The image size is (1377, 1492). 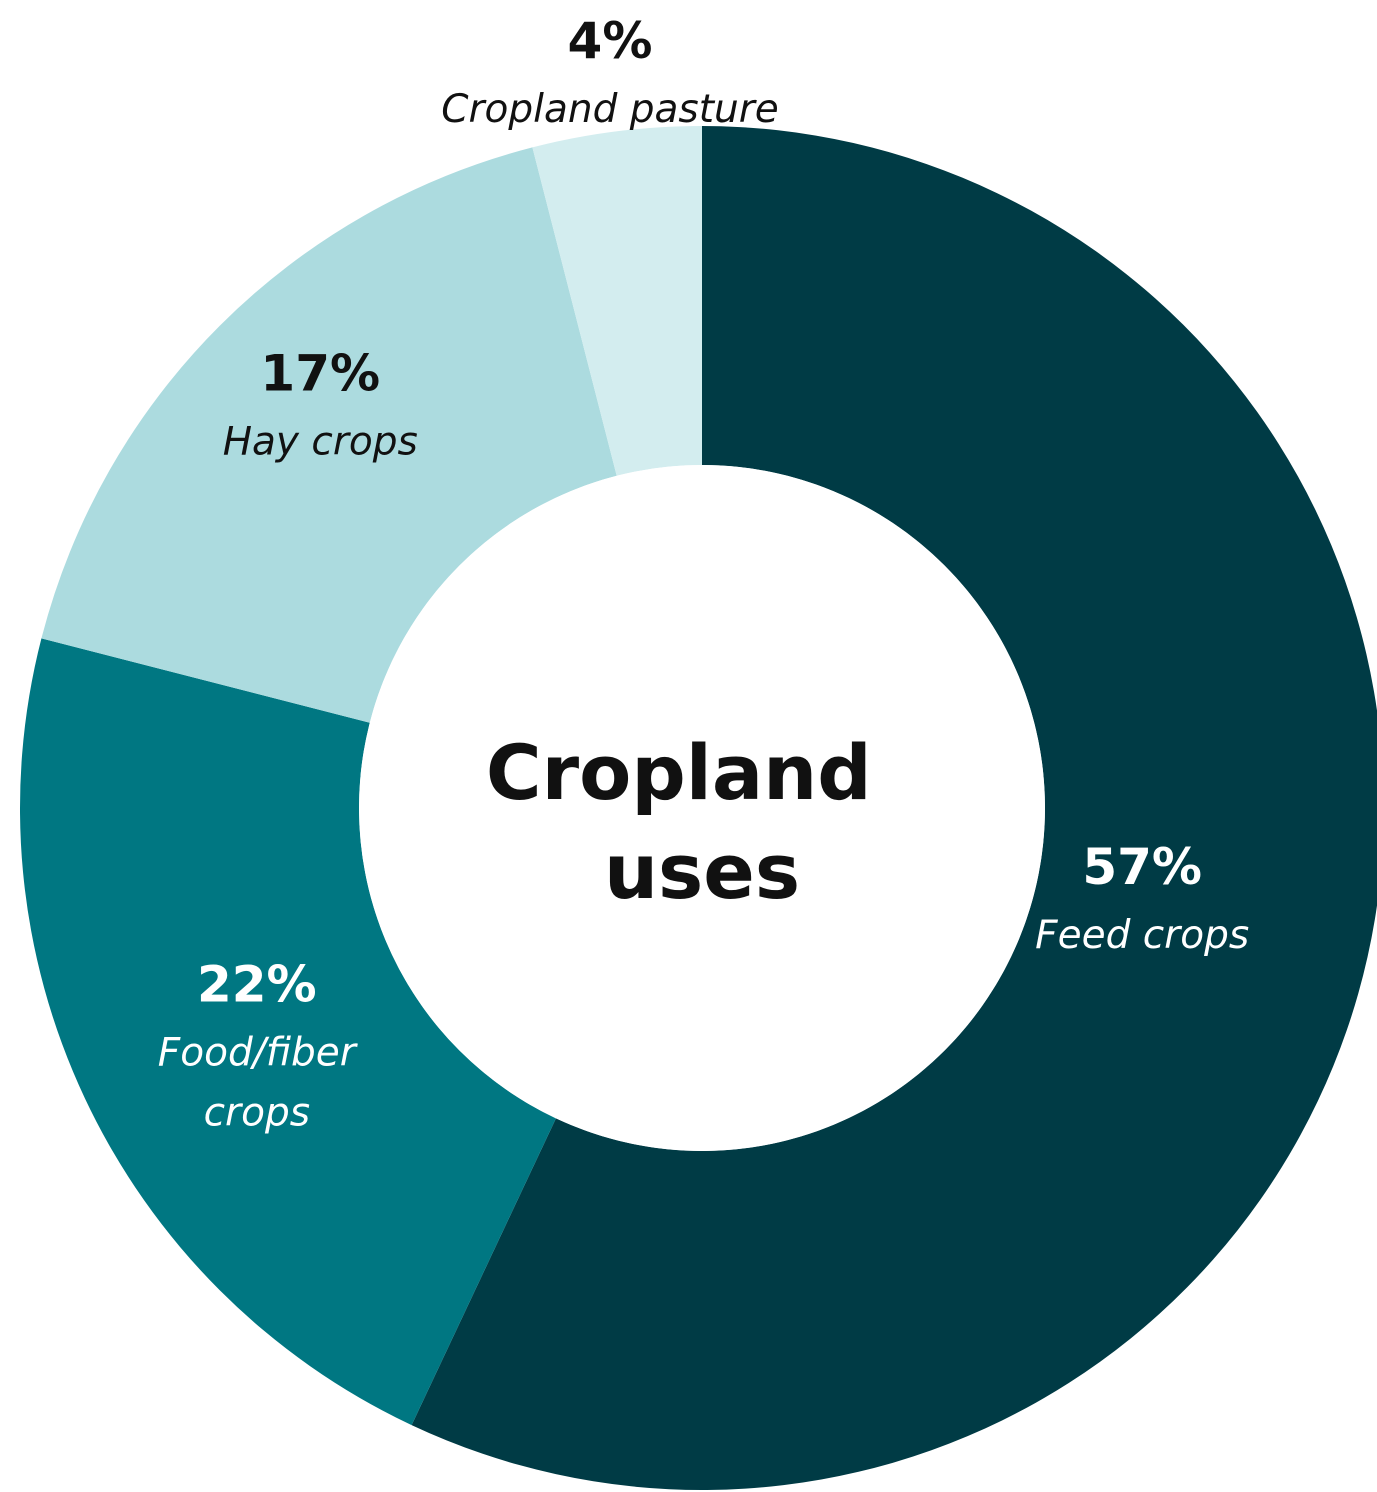 What do you see at coordinates (610, 109) in the screenshot?
I see `slice-category-label: Cropland pasture` at bounding box center [610, 109].